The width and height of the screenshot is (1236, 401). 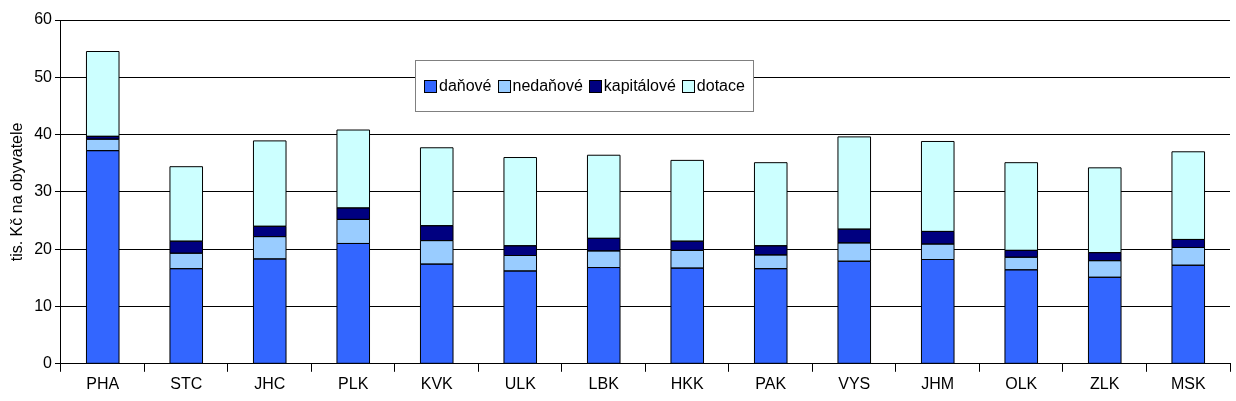 What do you see at coordinates (1105, 383) in the screenshot?
I see `x-tick-label: ZLK` at bounding box center [1105, 383].